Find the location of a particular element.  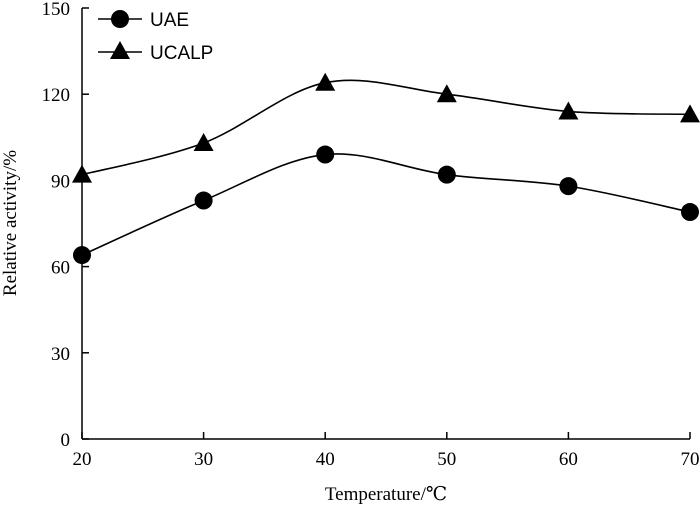

x-tick-label: 30 is located at coordinates (203, 459).